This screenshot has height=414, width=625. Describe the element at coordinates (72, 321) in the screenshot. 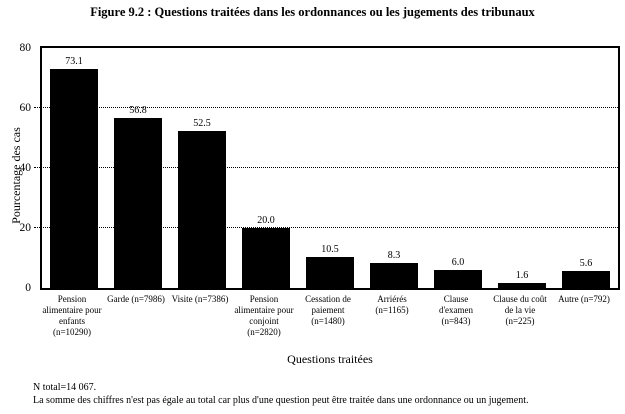

I see `x-tick-line: enfants` at that location.